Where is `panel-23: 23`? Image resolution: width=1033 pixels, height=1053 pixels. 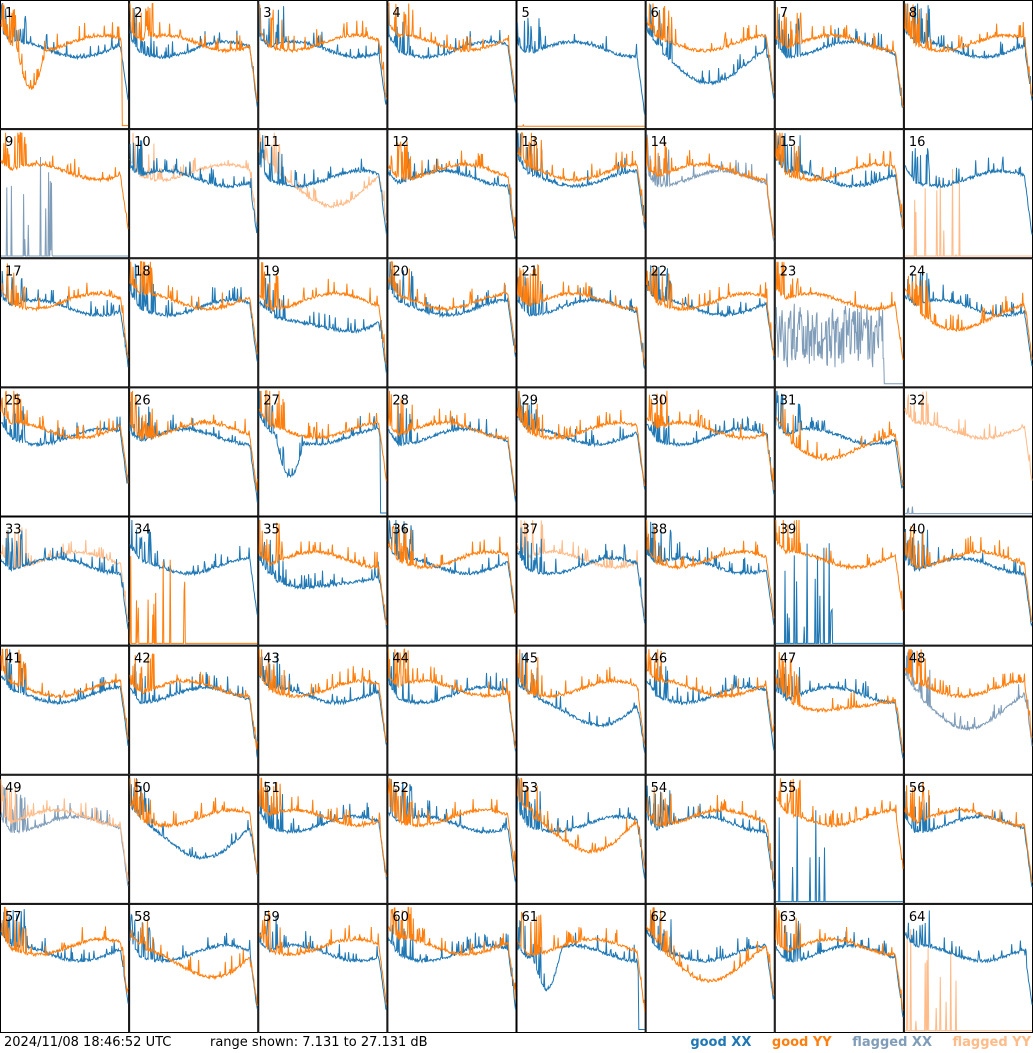
panel-23: 23 is located at coordinates (839, 323).